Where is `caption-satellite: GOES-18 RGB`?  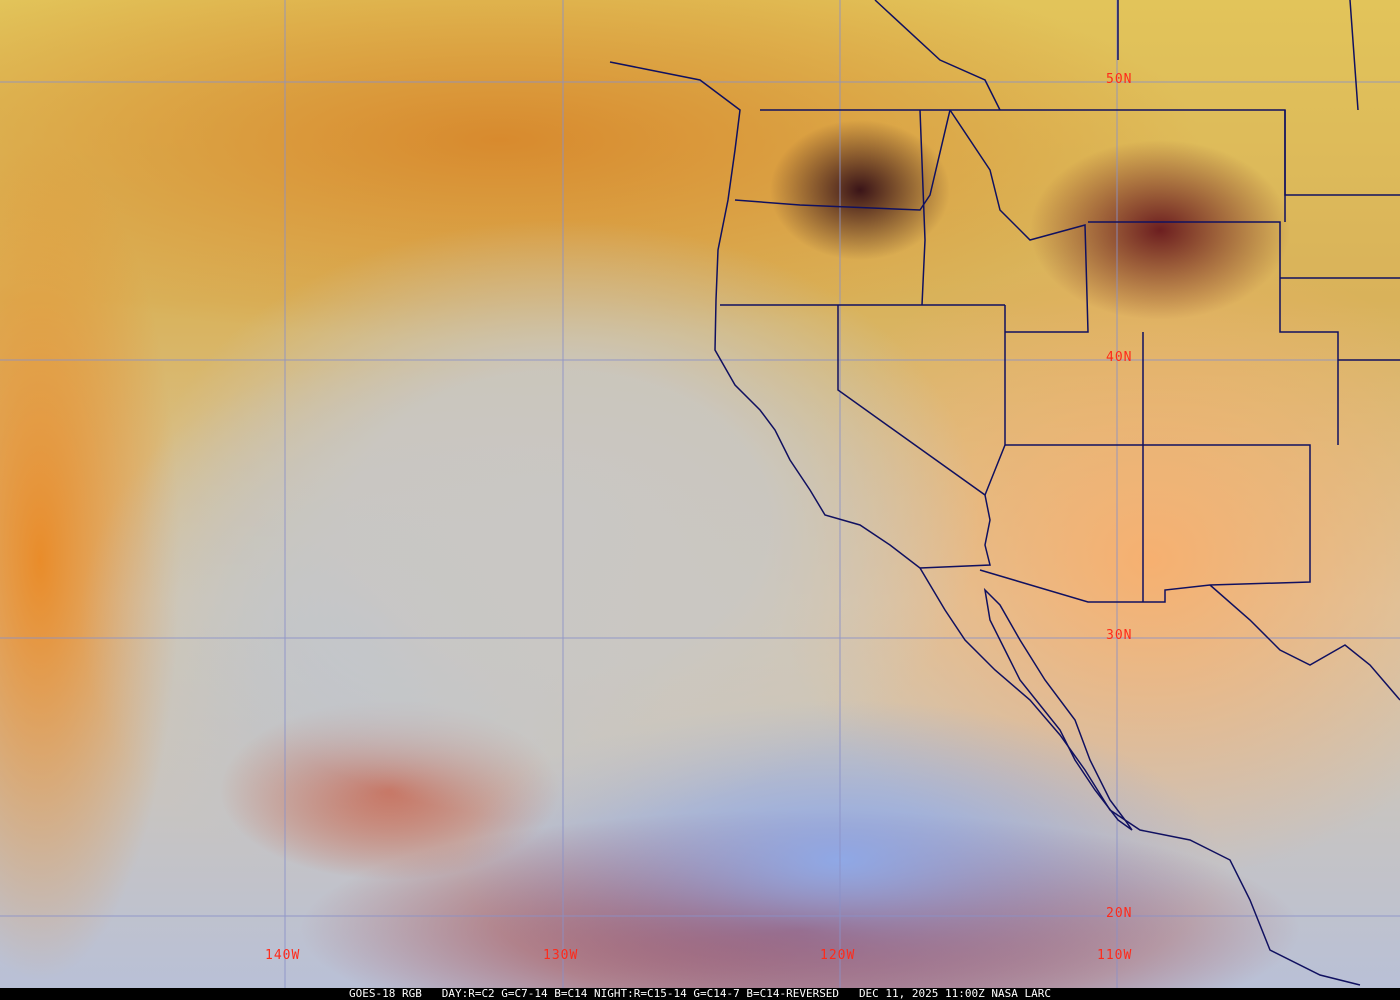 caption-satellite: GOES-18 RGB is located at coordinates (385, 993).